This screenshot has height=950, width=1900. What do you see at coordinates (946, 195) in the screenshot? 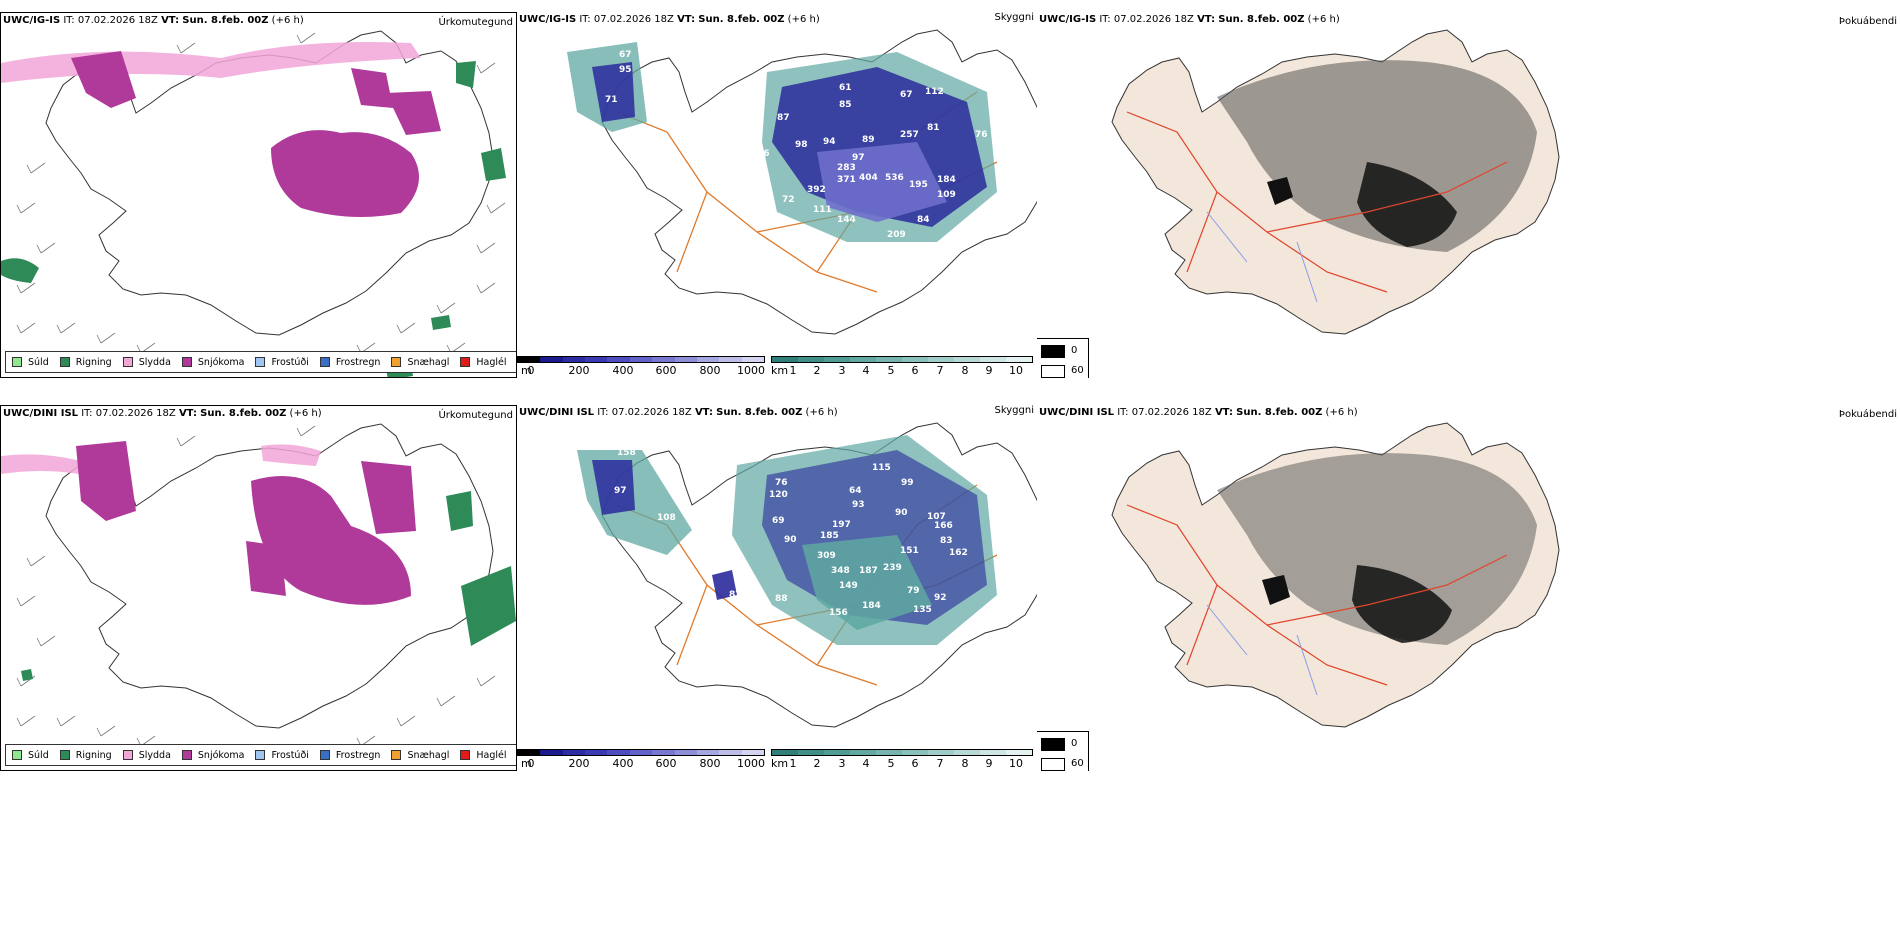
I see `visibility-label: 109` at bounding box center [946, 195].